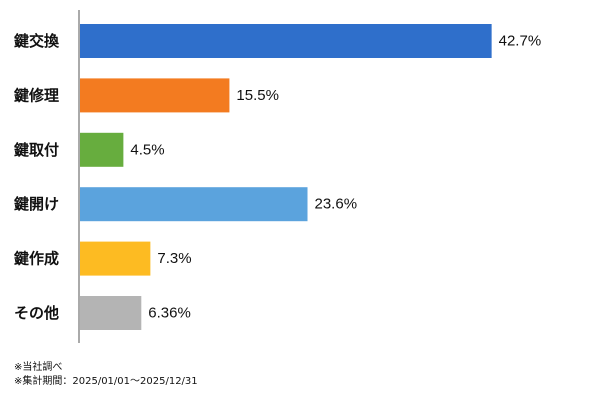 Image resolution: width=600 pixels, height=400 pixels. Describe the element at coordinates (36, 95) in the screenshot. I see `category-label: 鍵修理` at that location.